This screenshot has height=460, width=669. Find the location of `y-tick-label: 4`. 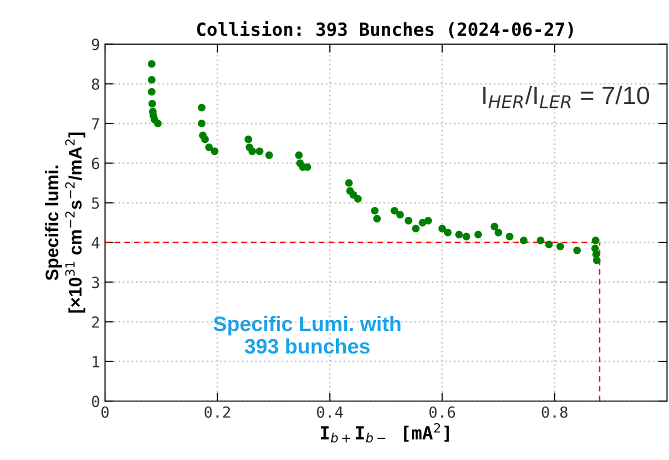

y-tick-label: 4 is located at coordinates (96, 242).